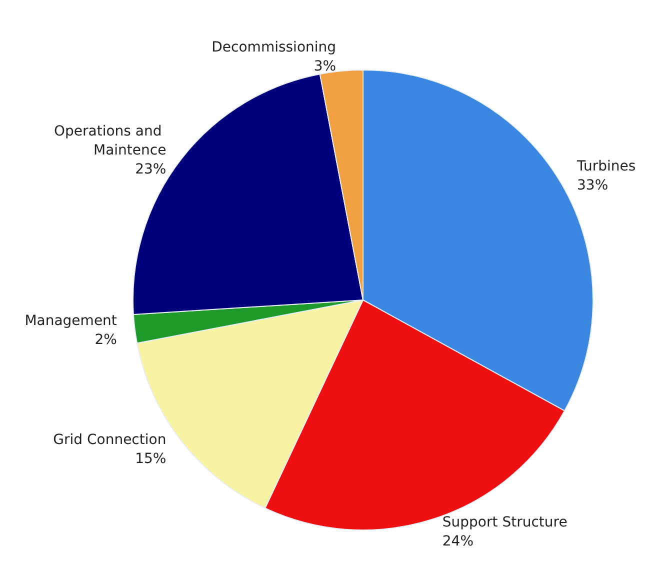 This screenshot has width=660, height=579. What do you see at coordinates (71, 321) in the screenshot?
I see `slice-label: Management` at bounding box center [71, 321].